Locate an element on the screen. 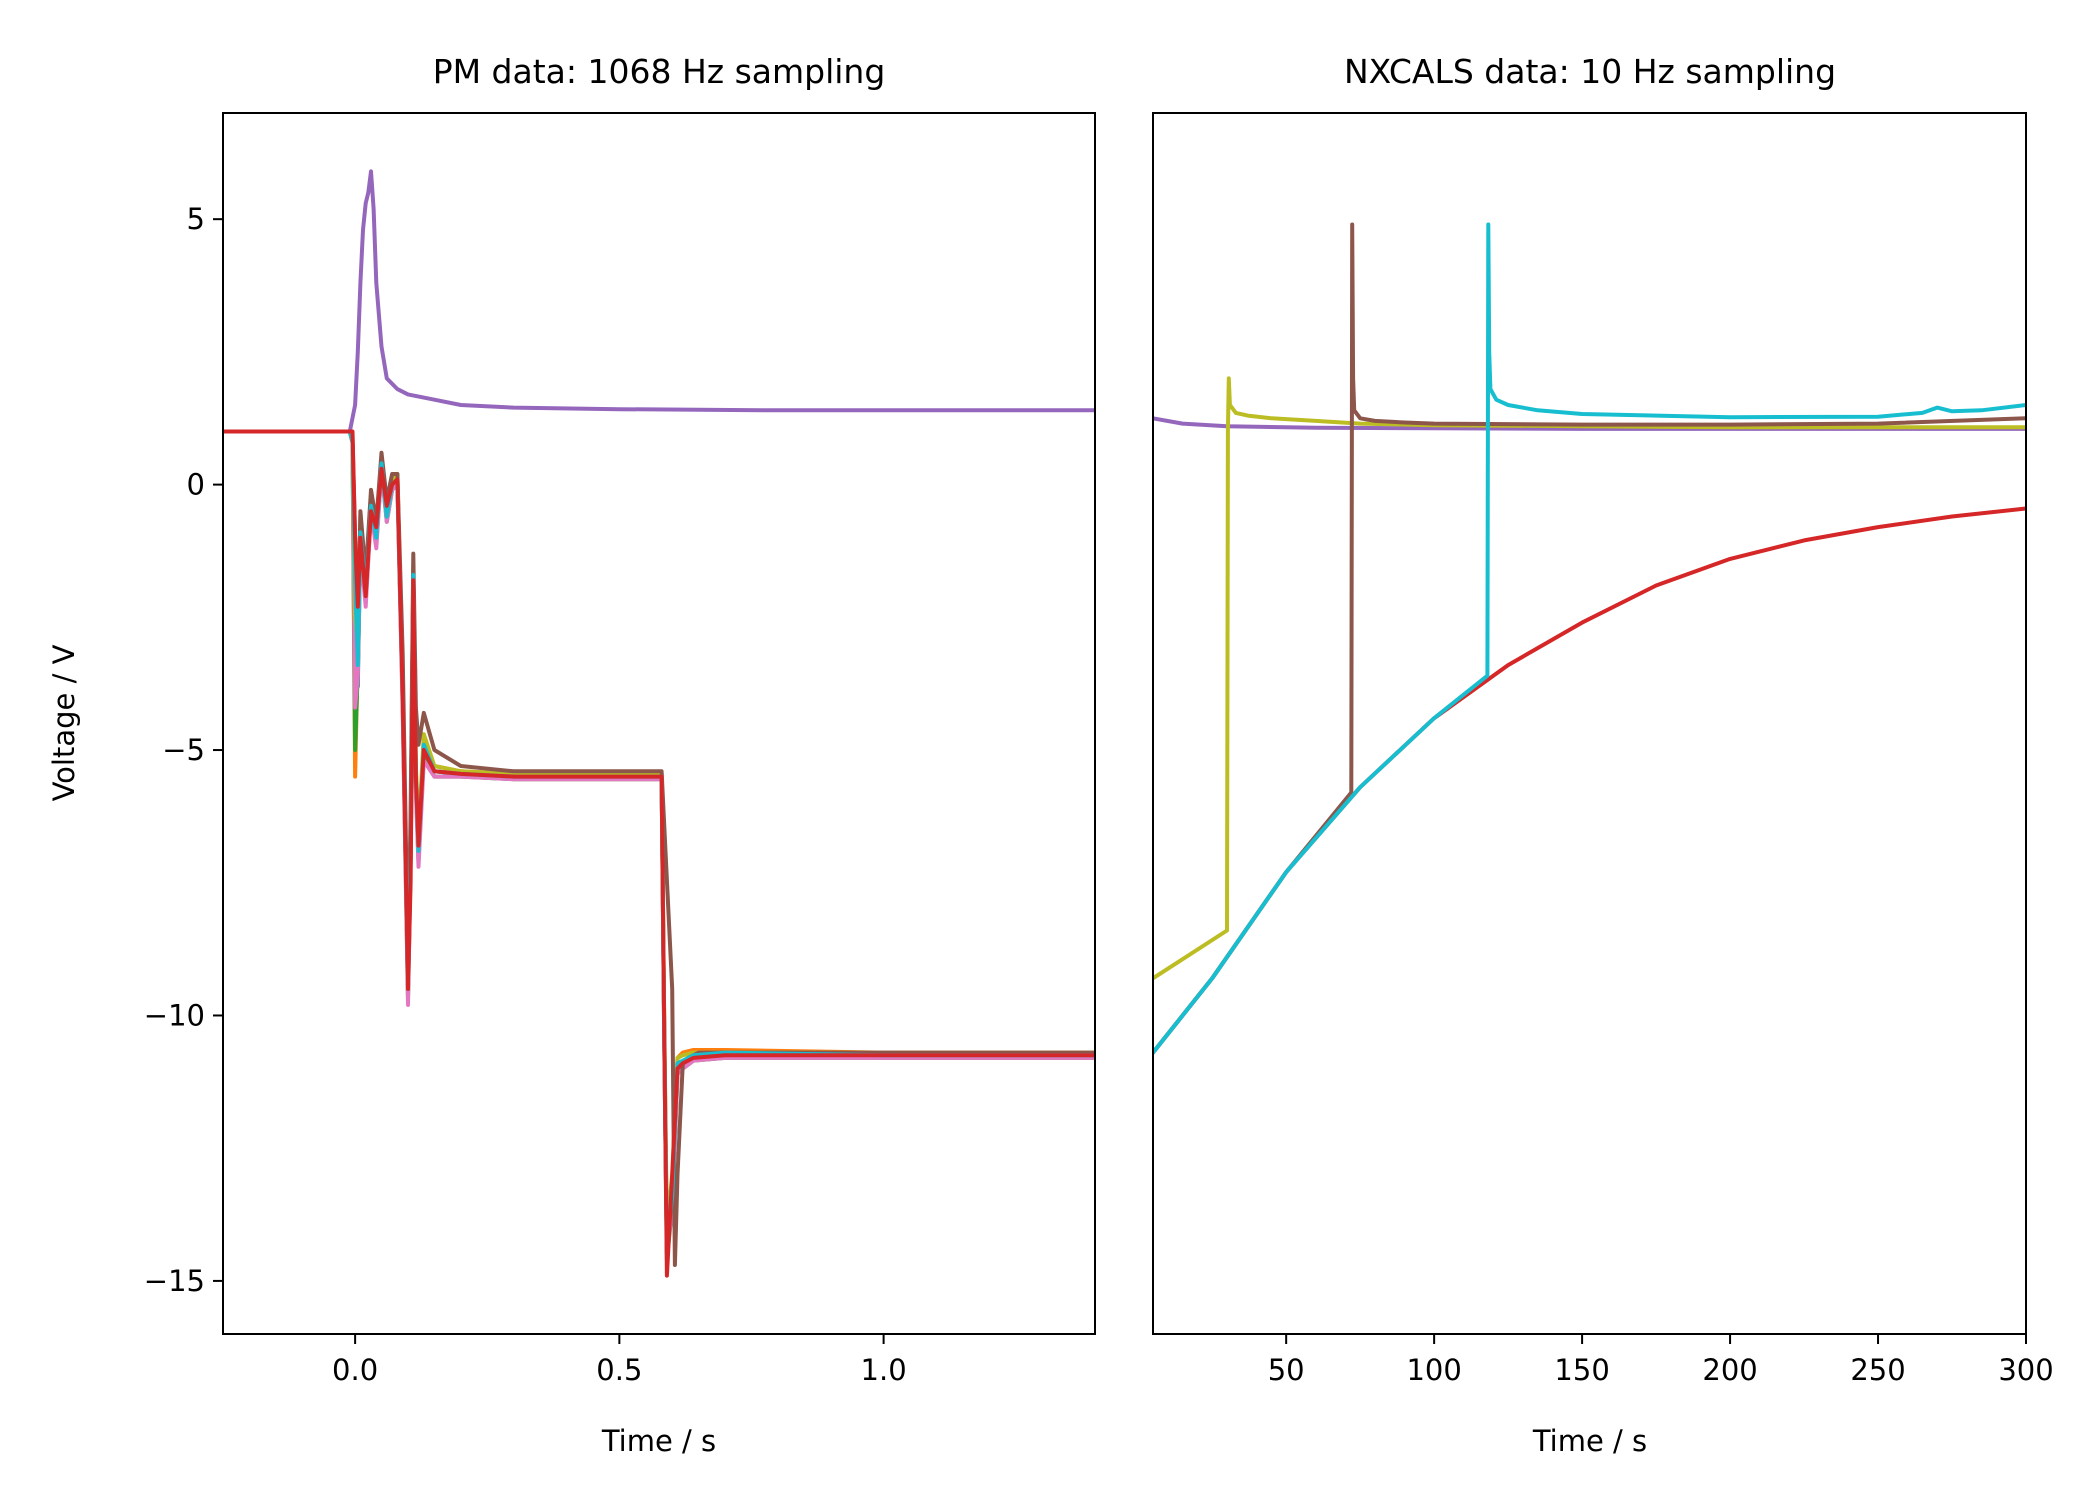 Image resolution: width=2100 pixels, height=1500 pixels. left-x-axis-label: Time / s is located at coordinates (658, 1441).